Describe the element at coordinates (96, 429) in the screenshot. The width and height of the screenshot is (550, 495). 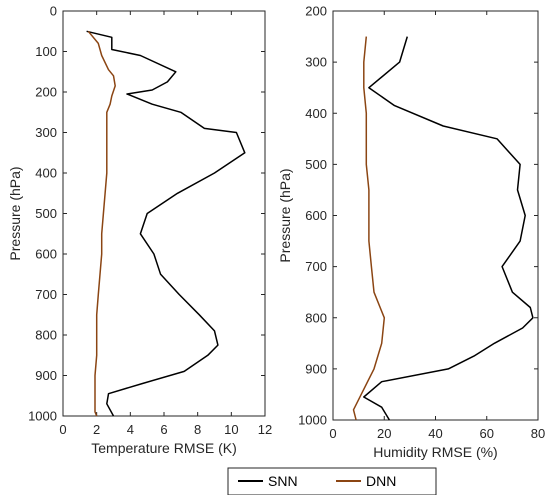
I see `x-tick-label: 2` at that location.